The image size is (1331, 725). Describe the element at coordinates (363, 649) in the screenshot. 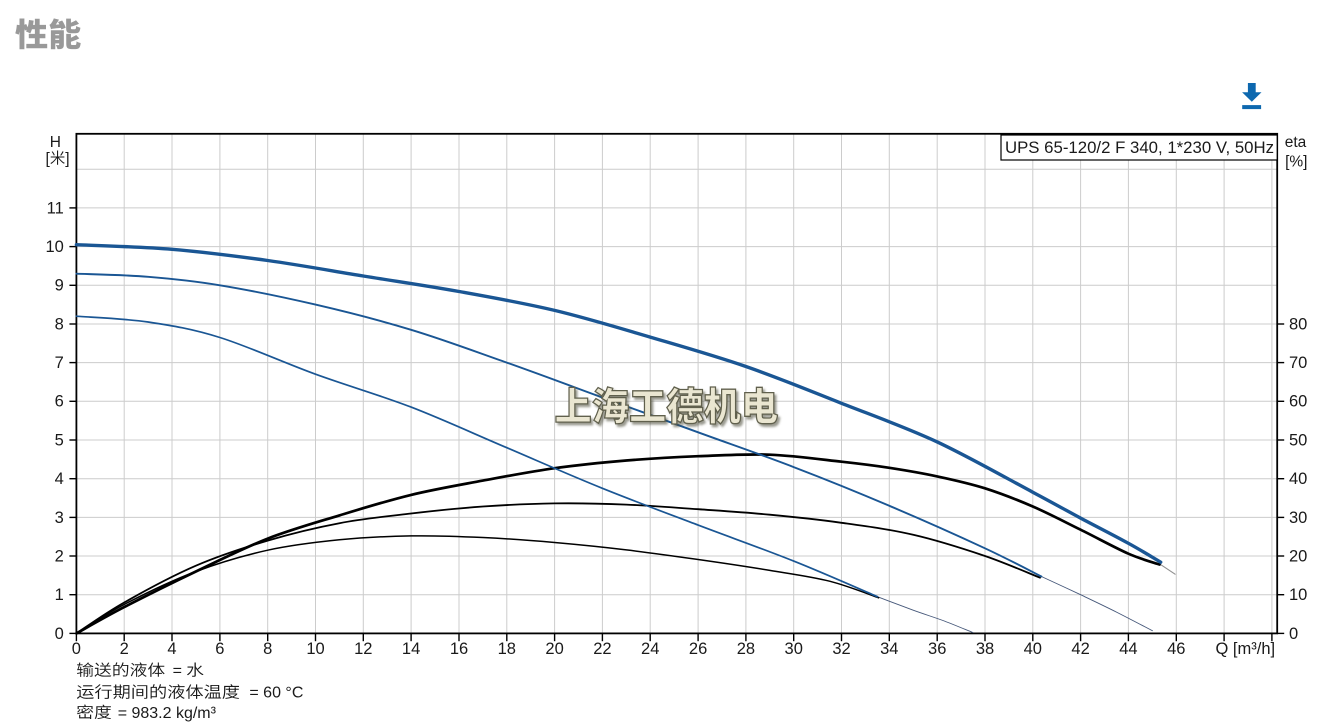

I see `svg-text: 12` at that location.